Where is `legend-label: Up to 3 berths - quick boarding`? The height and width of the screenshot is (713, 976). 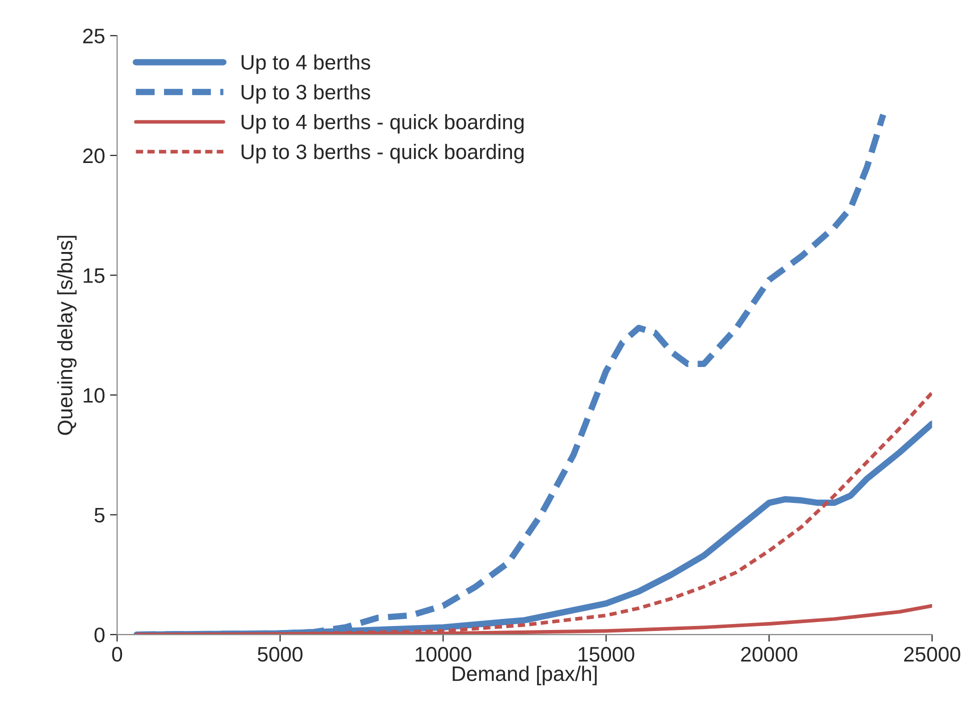
legend-label: Up to 3 berths - quick boarding is located at coordinates (383, 154).